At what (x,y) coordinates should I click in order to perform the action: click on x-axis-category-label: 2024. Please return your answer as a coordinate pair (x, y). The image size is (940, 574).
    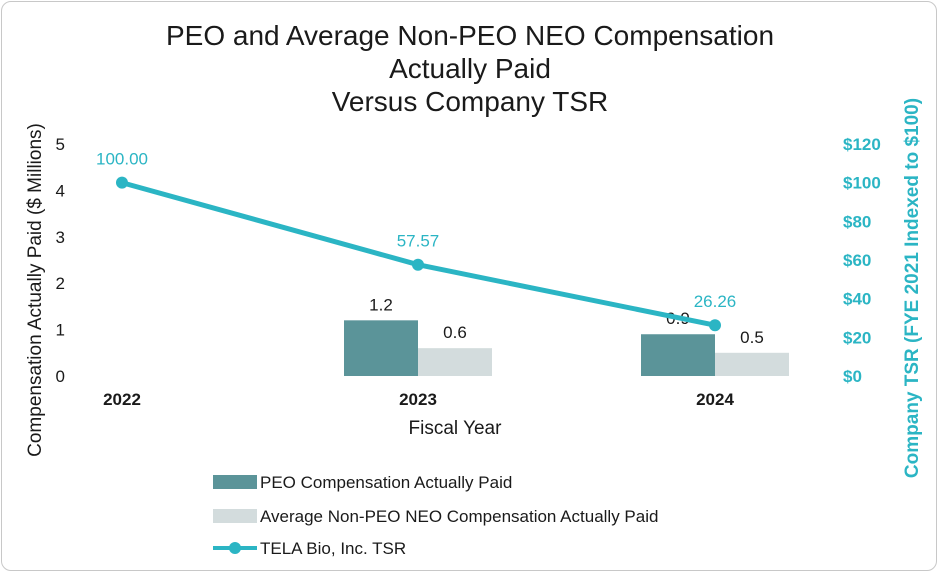
    Looking at the image, I should click on (715, 399).